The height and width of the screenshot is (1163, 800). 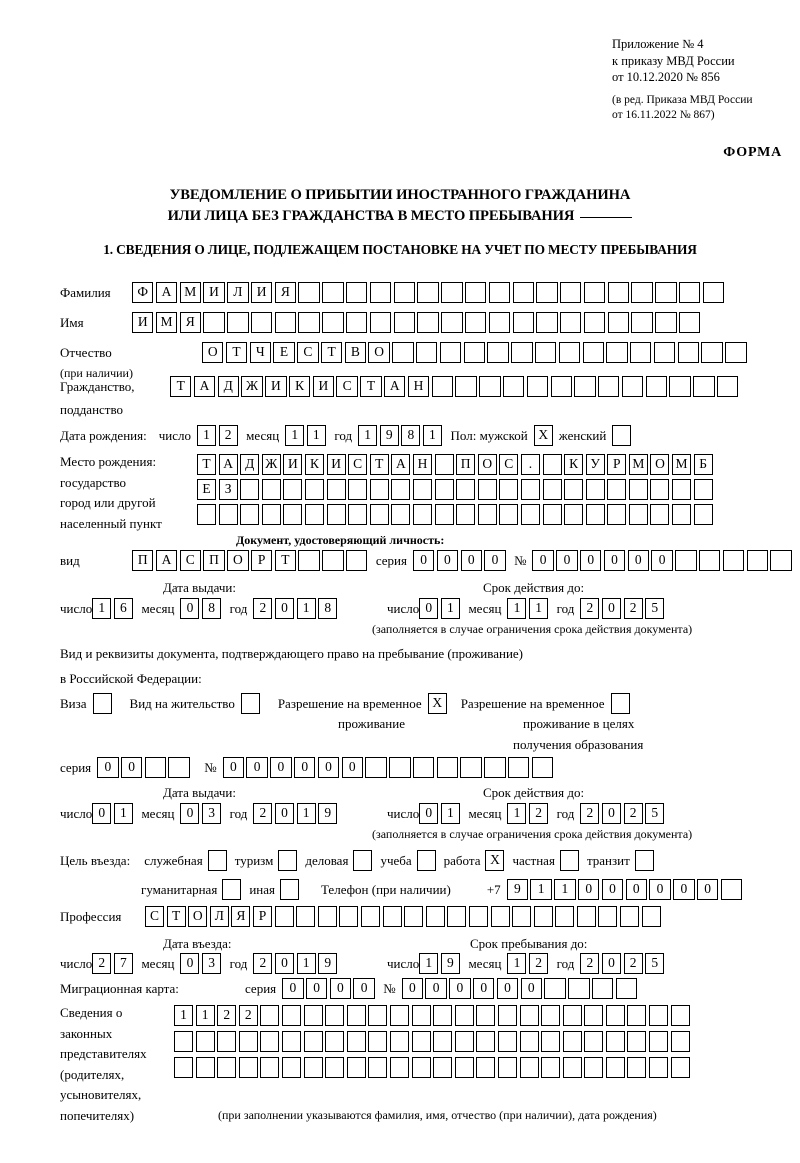 What do you see at coordinates (143, 293) in the screenshot?
I see `char-cell: Ф` at bounding box center [143, 293].